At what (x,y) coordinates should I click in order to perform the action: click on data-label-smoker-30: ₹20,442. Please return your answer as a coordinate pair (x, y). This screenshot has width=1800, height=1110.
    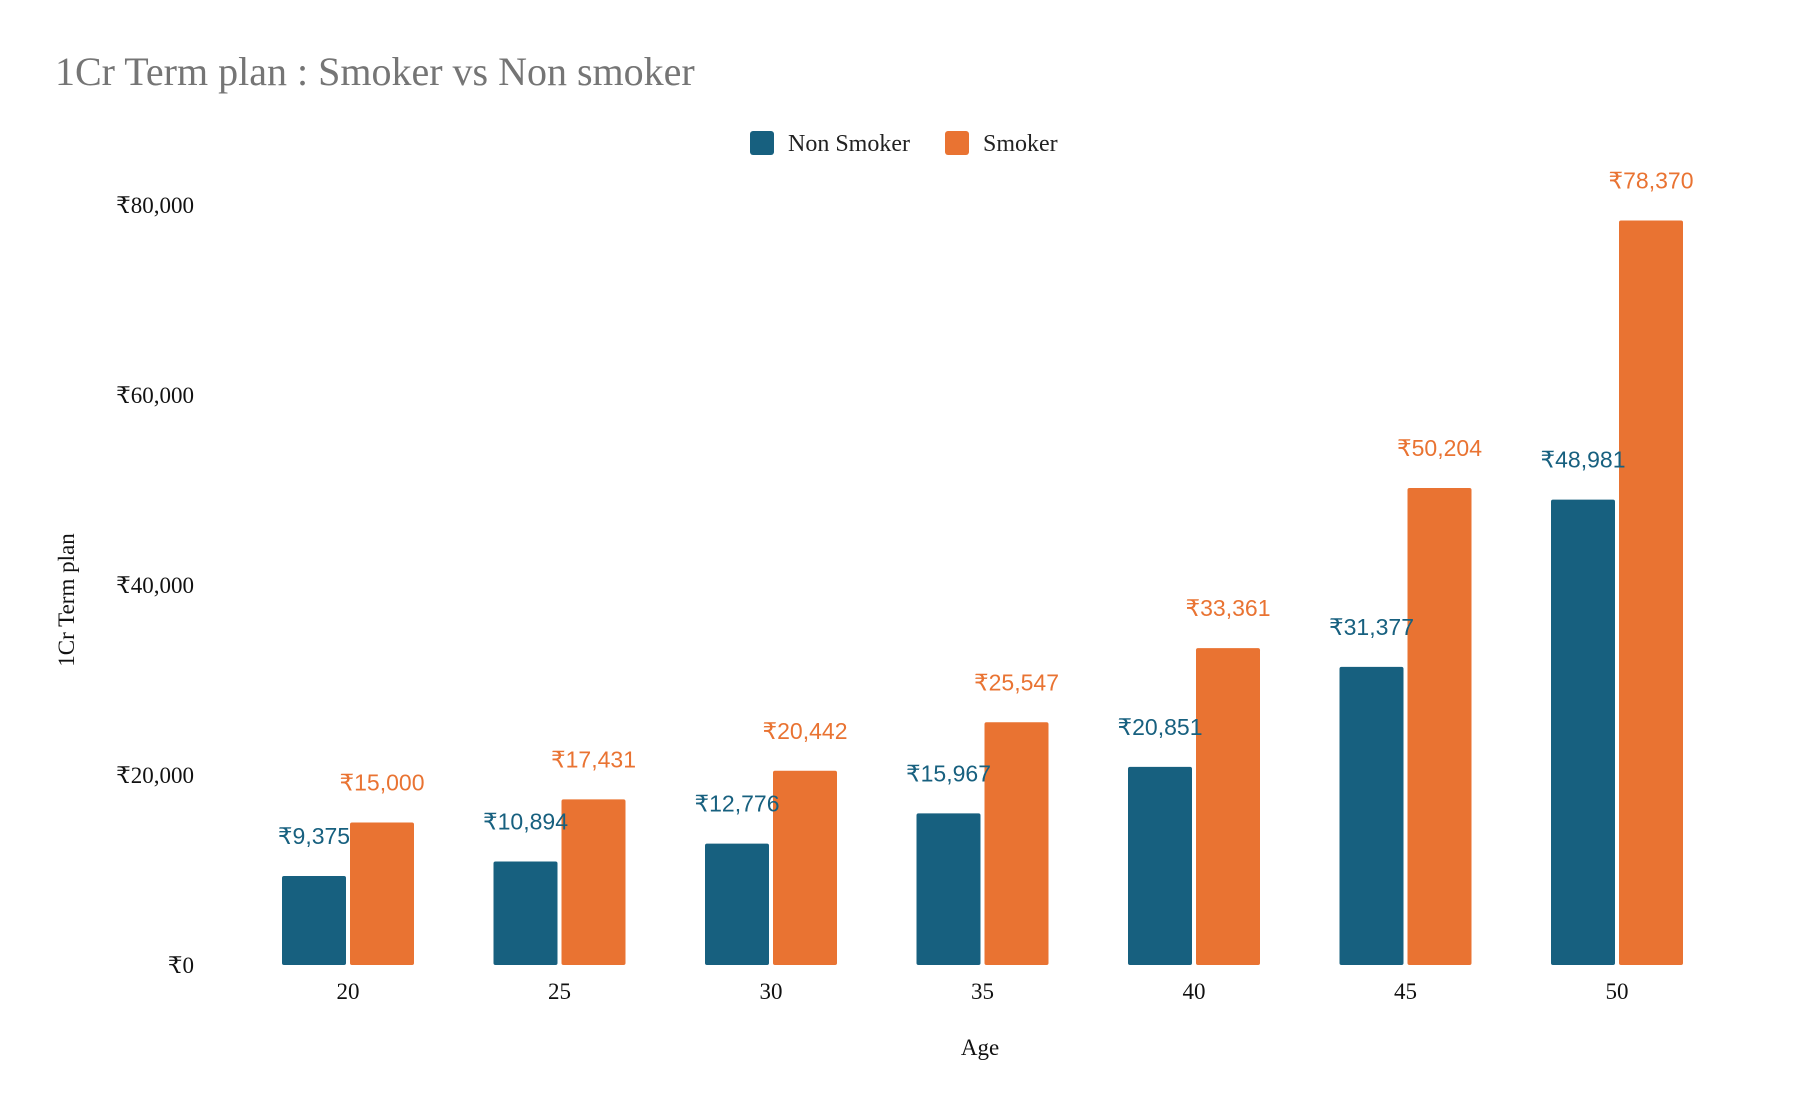
    Looking at the image, I should click on (805, 731).